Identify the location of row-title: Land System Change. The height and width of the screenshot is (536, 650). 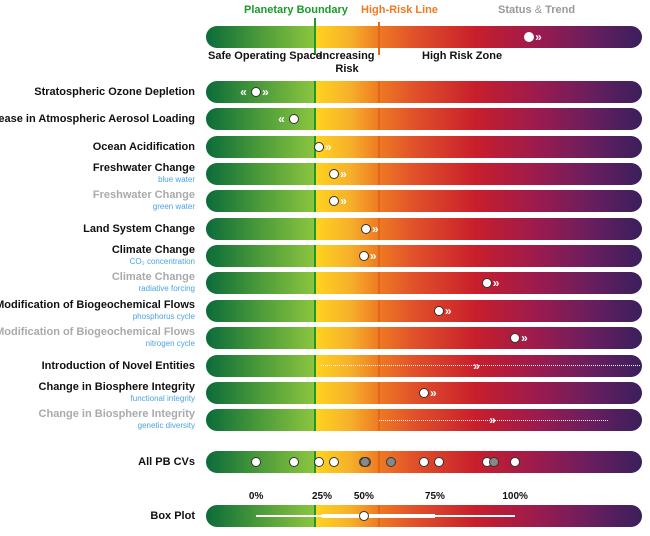
(139, 228).